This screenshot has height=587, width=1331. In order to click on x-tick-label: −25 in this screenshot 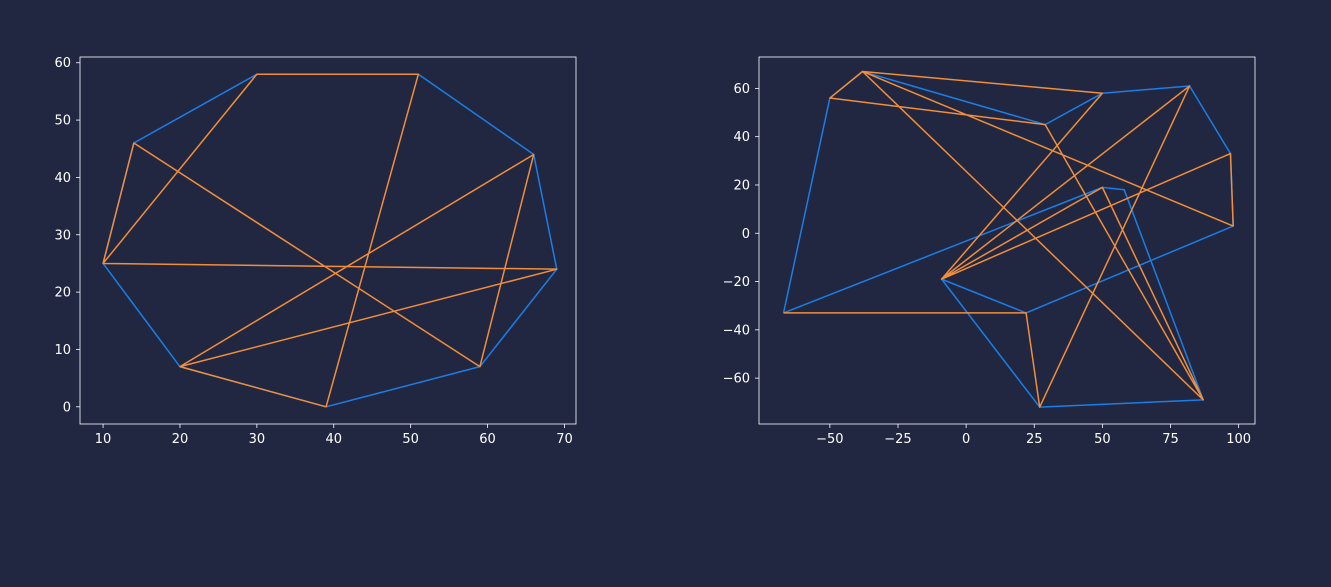, I will do `click(897, 439)`.